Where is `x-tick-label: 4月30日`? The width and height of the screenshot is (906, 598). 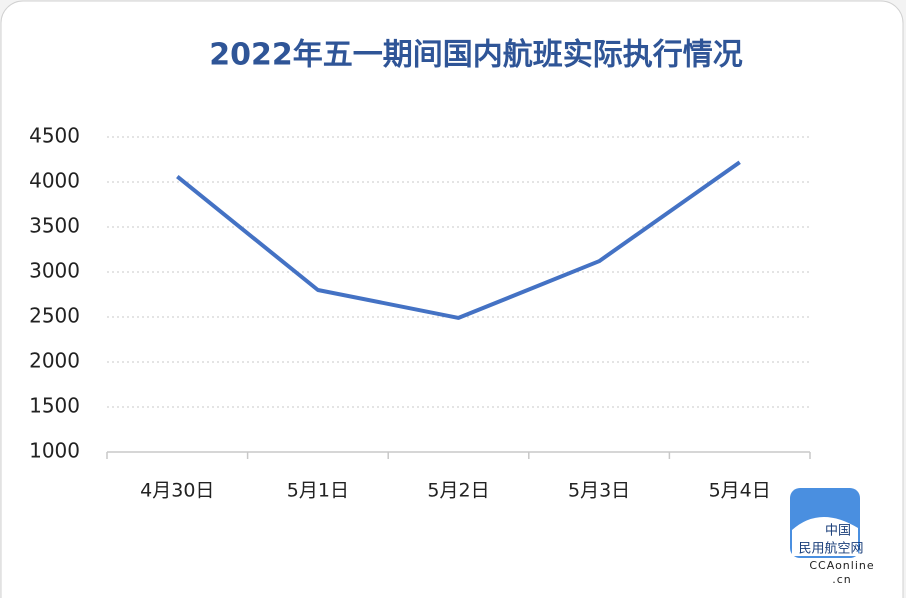 x-tick-label: 4月30日 is located at coordinates (177, 491).